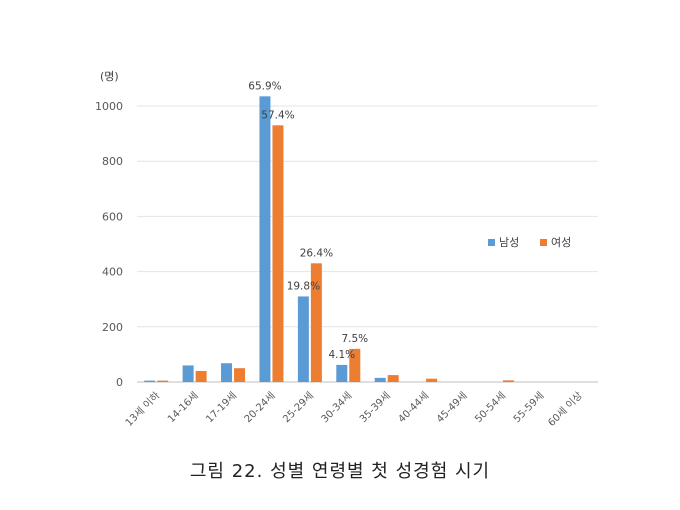 The image size is (680, 510). What do you see at coordinates (509, 242) in the screenshot?
I see `legend-label: 남성` at bounding box center [509, 242].